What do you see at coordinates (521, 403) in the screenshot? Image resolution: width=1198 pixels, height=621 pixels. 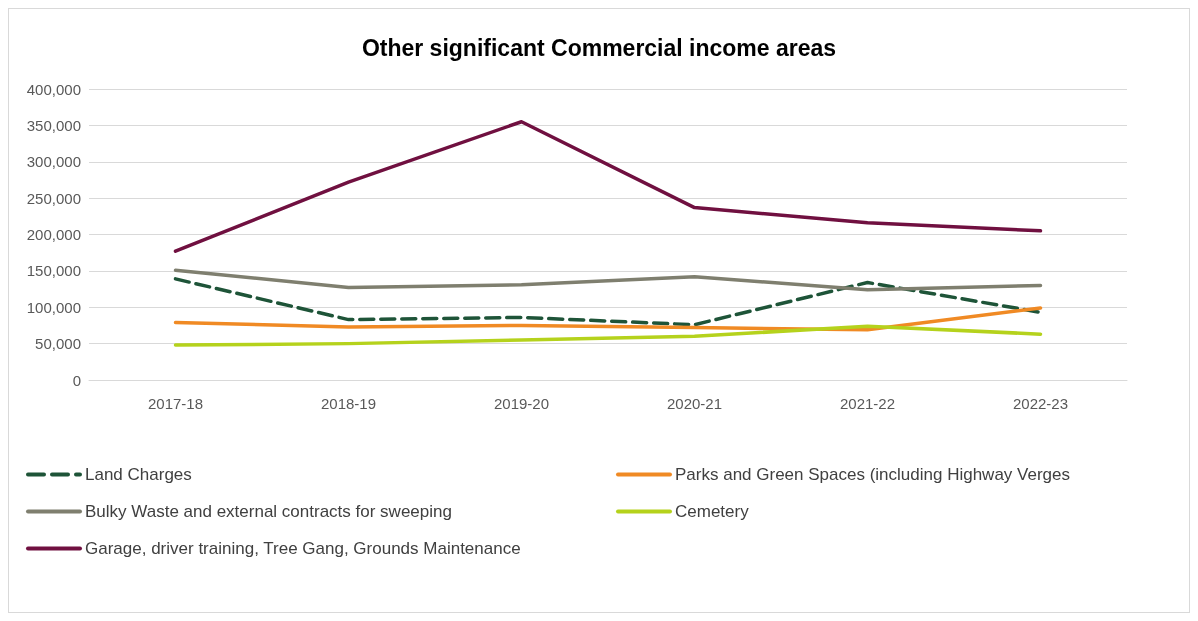 I see `x-tick-label: 2019-20` at bounding box center [521, 403].